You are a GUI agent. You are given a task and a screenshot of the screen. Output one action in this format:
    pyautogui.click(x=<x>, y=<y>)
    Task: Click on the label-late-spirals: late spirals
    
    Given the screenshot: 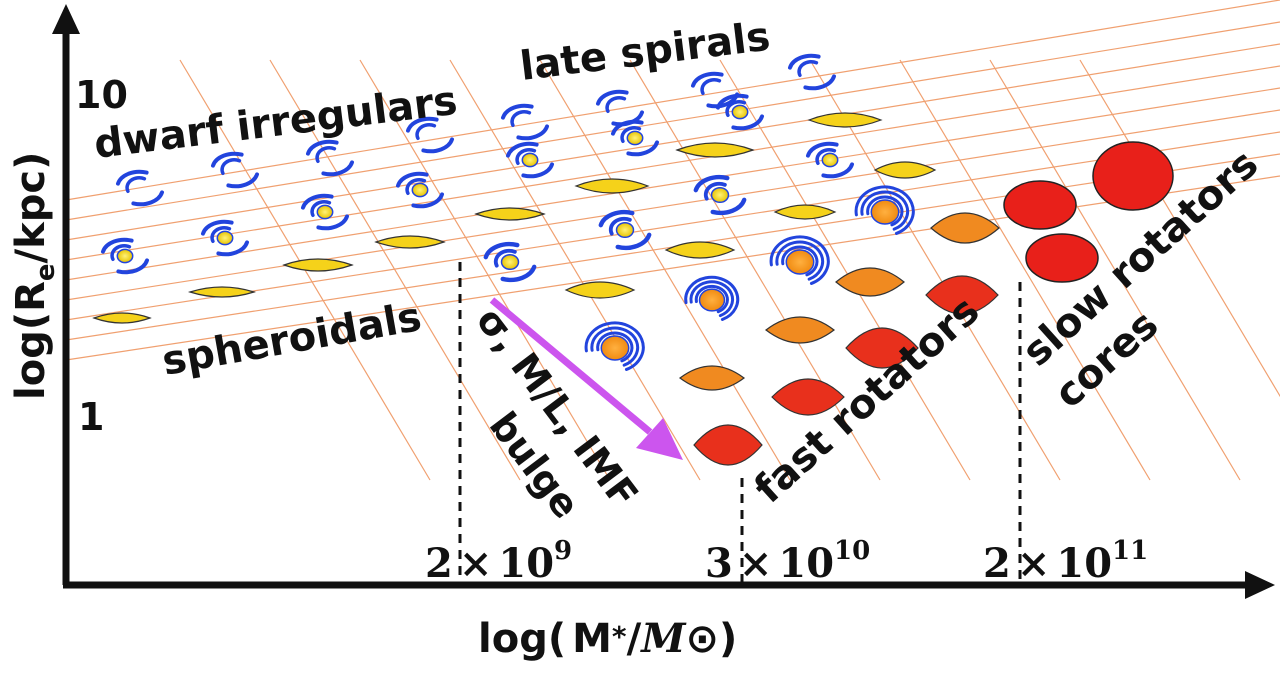 What is the action you would take?
    pyautogui.click(x=645, y=52)
    